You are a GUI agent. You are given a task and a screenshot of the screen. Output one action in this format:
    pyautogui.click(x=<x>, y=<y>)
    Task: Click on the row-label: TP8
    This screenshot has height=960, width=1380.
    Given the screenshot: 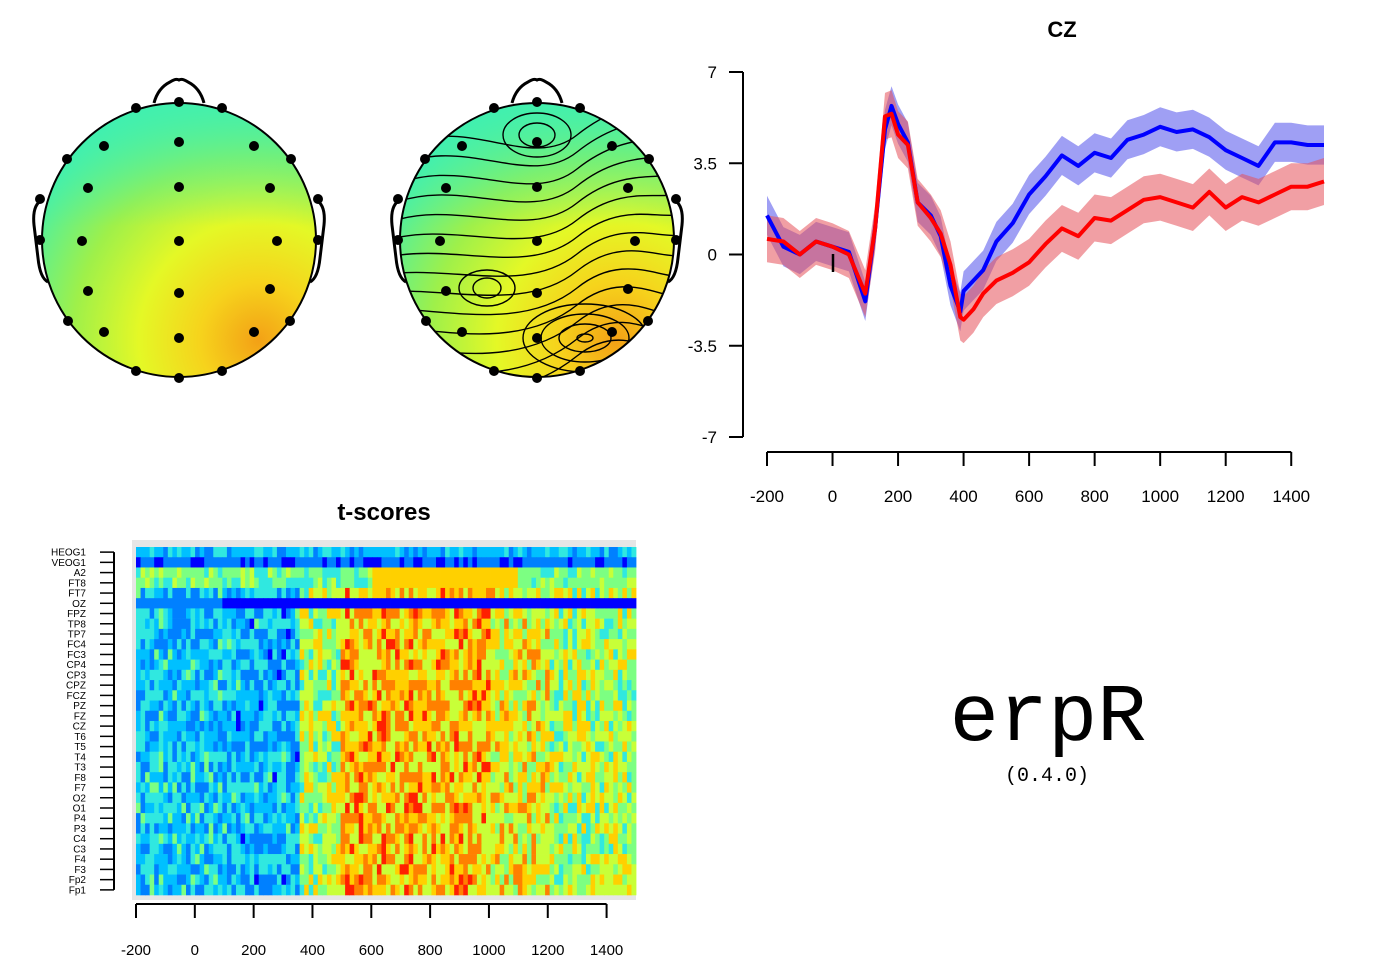 What is the action you would take?
    pyautogui.click(x=77, y=624)
    